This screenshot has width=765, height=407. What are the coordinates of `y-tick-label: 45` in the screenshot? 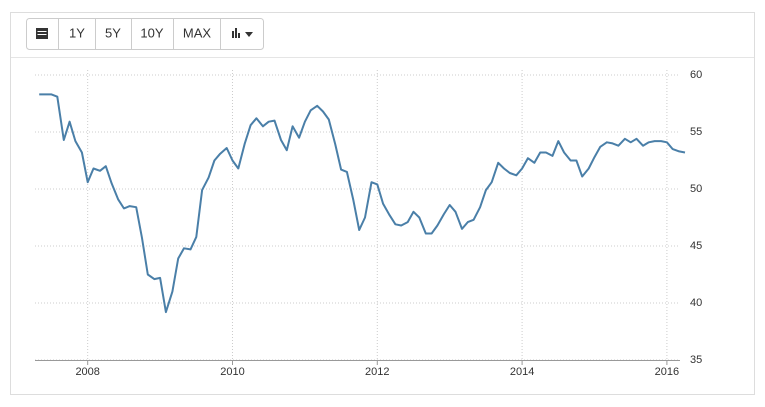 It's located at (696, 246).